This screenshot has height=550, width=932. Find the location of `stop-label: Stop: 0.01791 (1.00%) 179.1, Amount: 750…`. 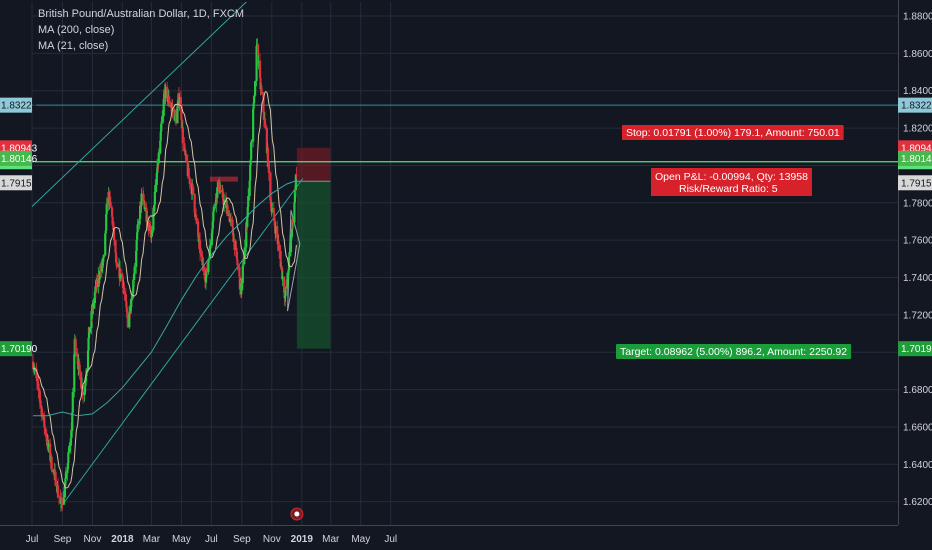

stop-label: Stop: 0.01791 (1.00%) 179.1, Amount: 750… is located at coordinates (733, 132).